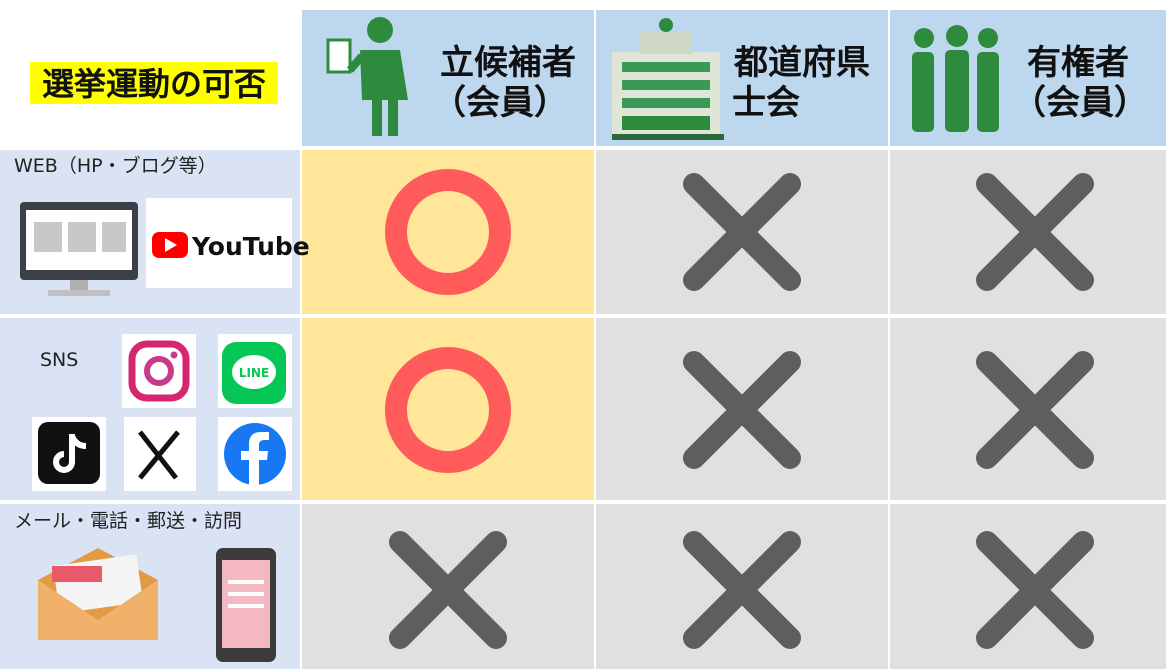 This screenshot has width=1167, height=669. I want to click on youtube-logo: YouTube, so click(228, 243).